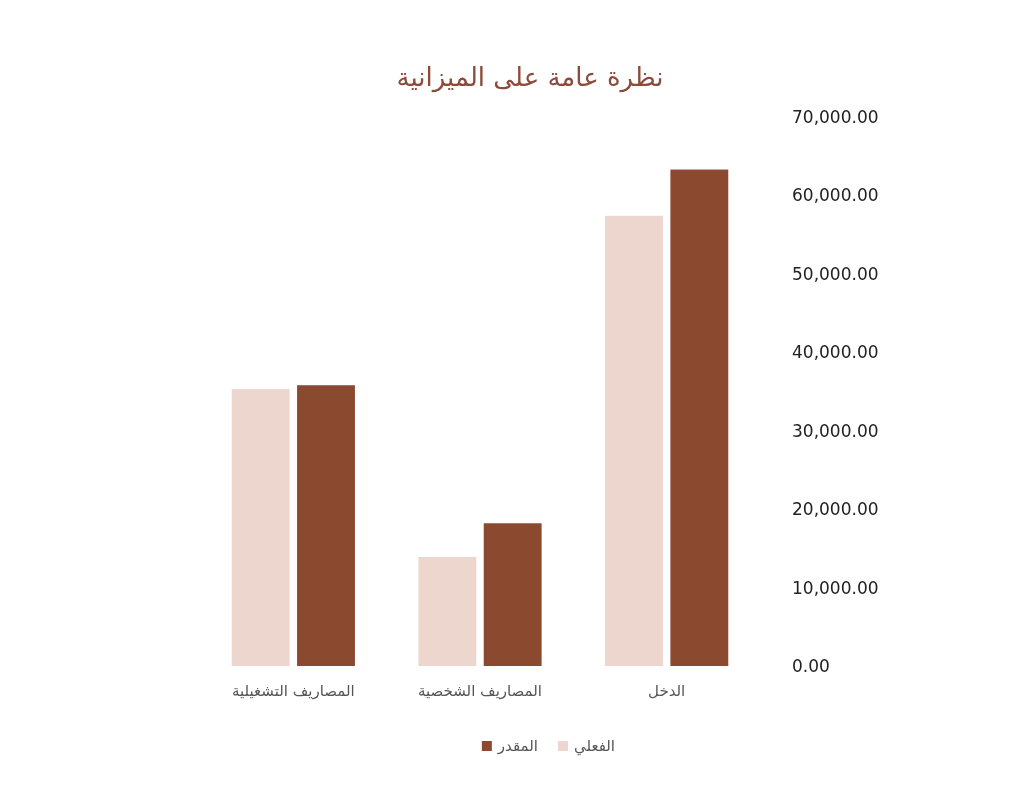 This screenshot has width=1028, height=800. I want to click on y-tick-label: 10,000.00, so click(835, 587).